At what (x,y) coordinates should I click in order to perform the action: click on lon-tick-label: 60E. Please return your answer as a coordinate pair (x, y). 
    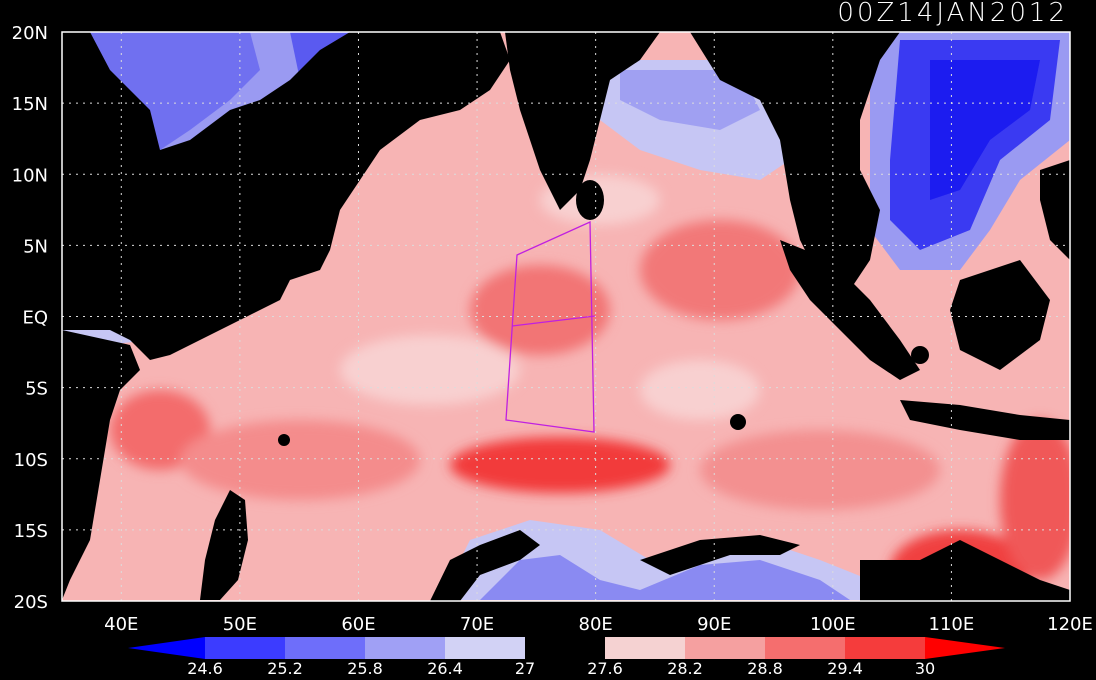
    Looking at the image, I should click on (358, 624).